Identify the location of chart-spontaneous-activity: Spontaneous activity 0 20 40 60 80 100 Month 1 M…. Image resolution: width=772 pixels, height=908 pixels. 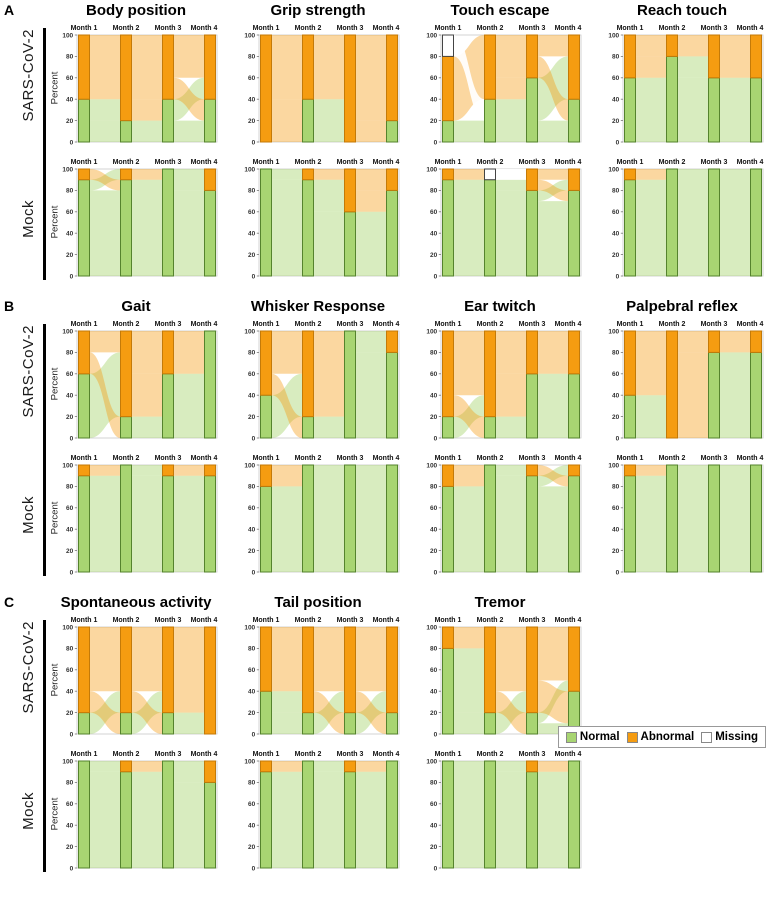
(136, 667).